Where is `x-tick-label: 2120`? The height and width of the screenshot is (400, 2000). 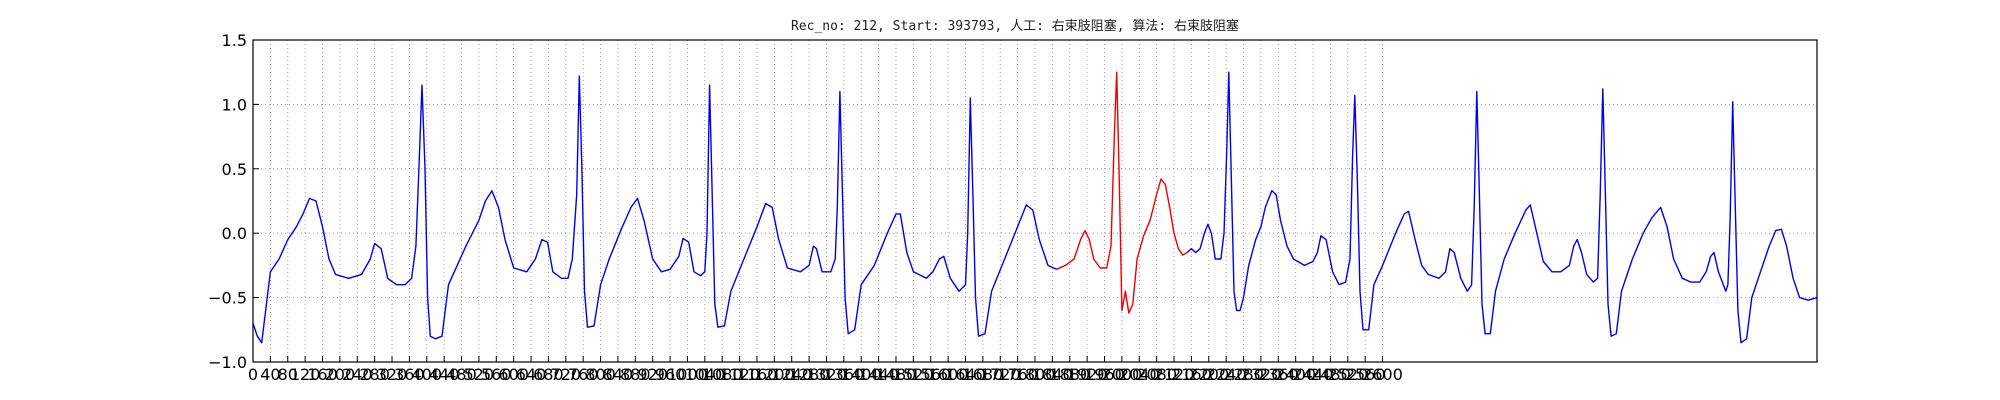 x-tick-label: 2120 is located at coordinates (1174, 374).